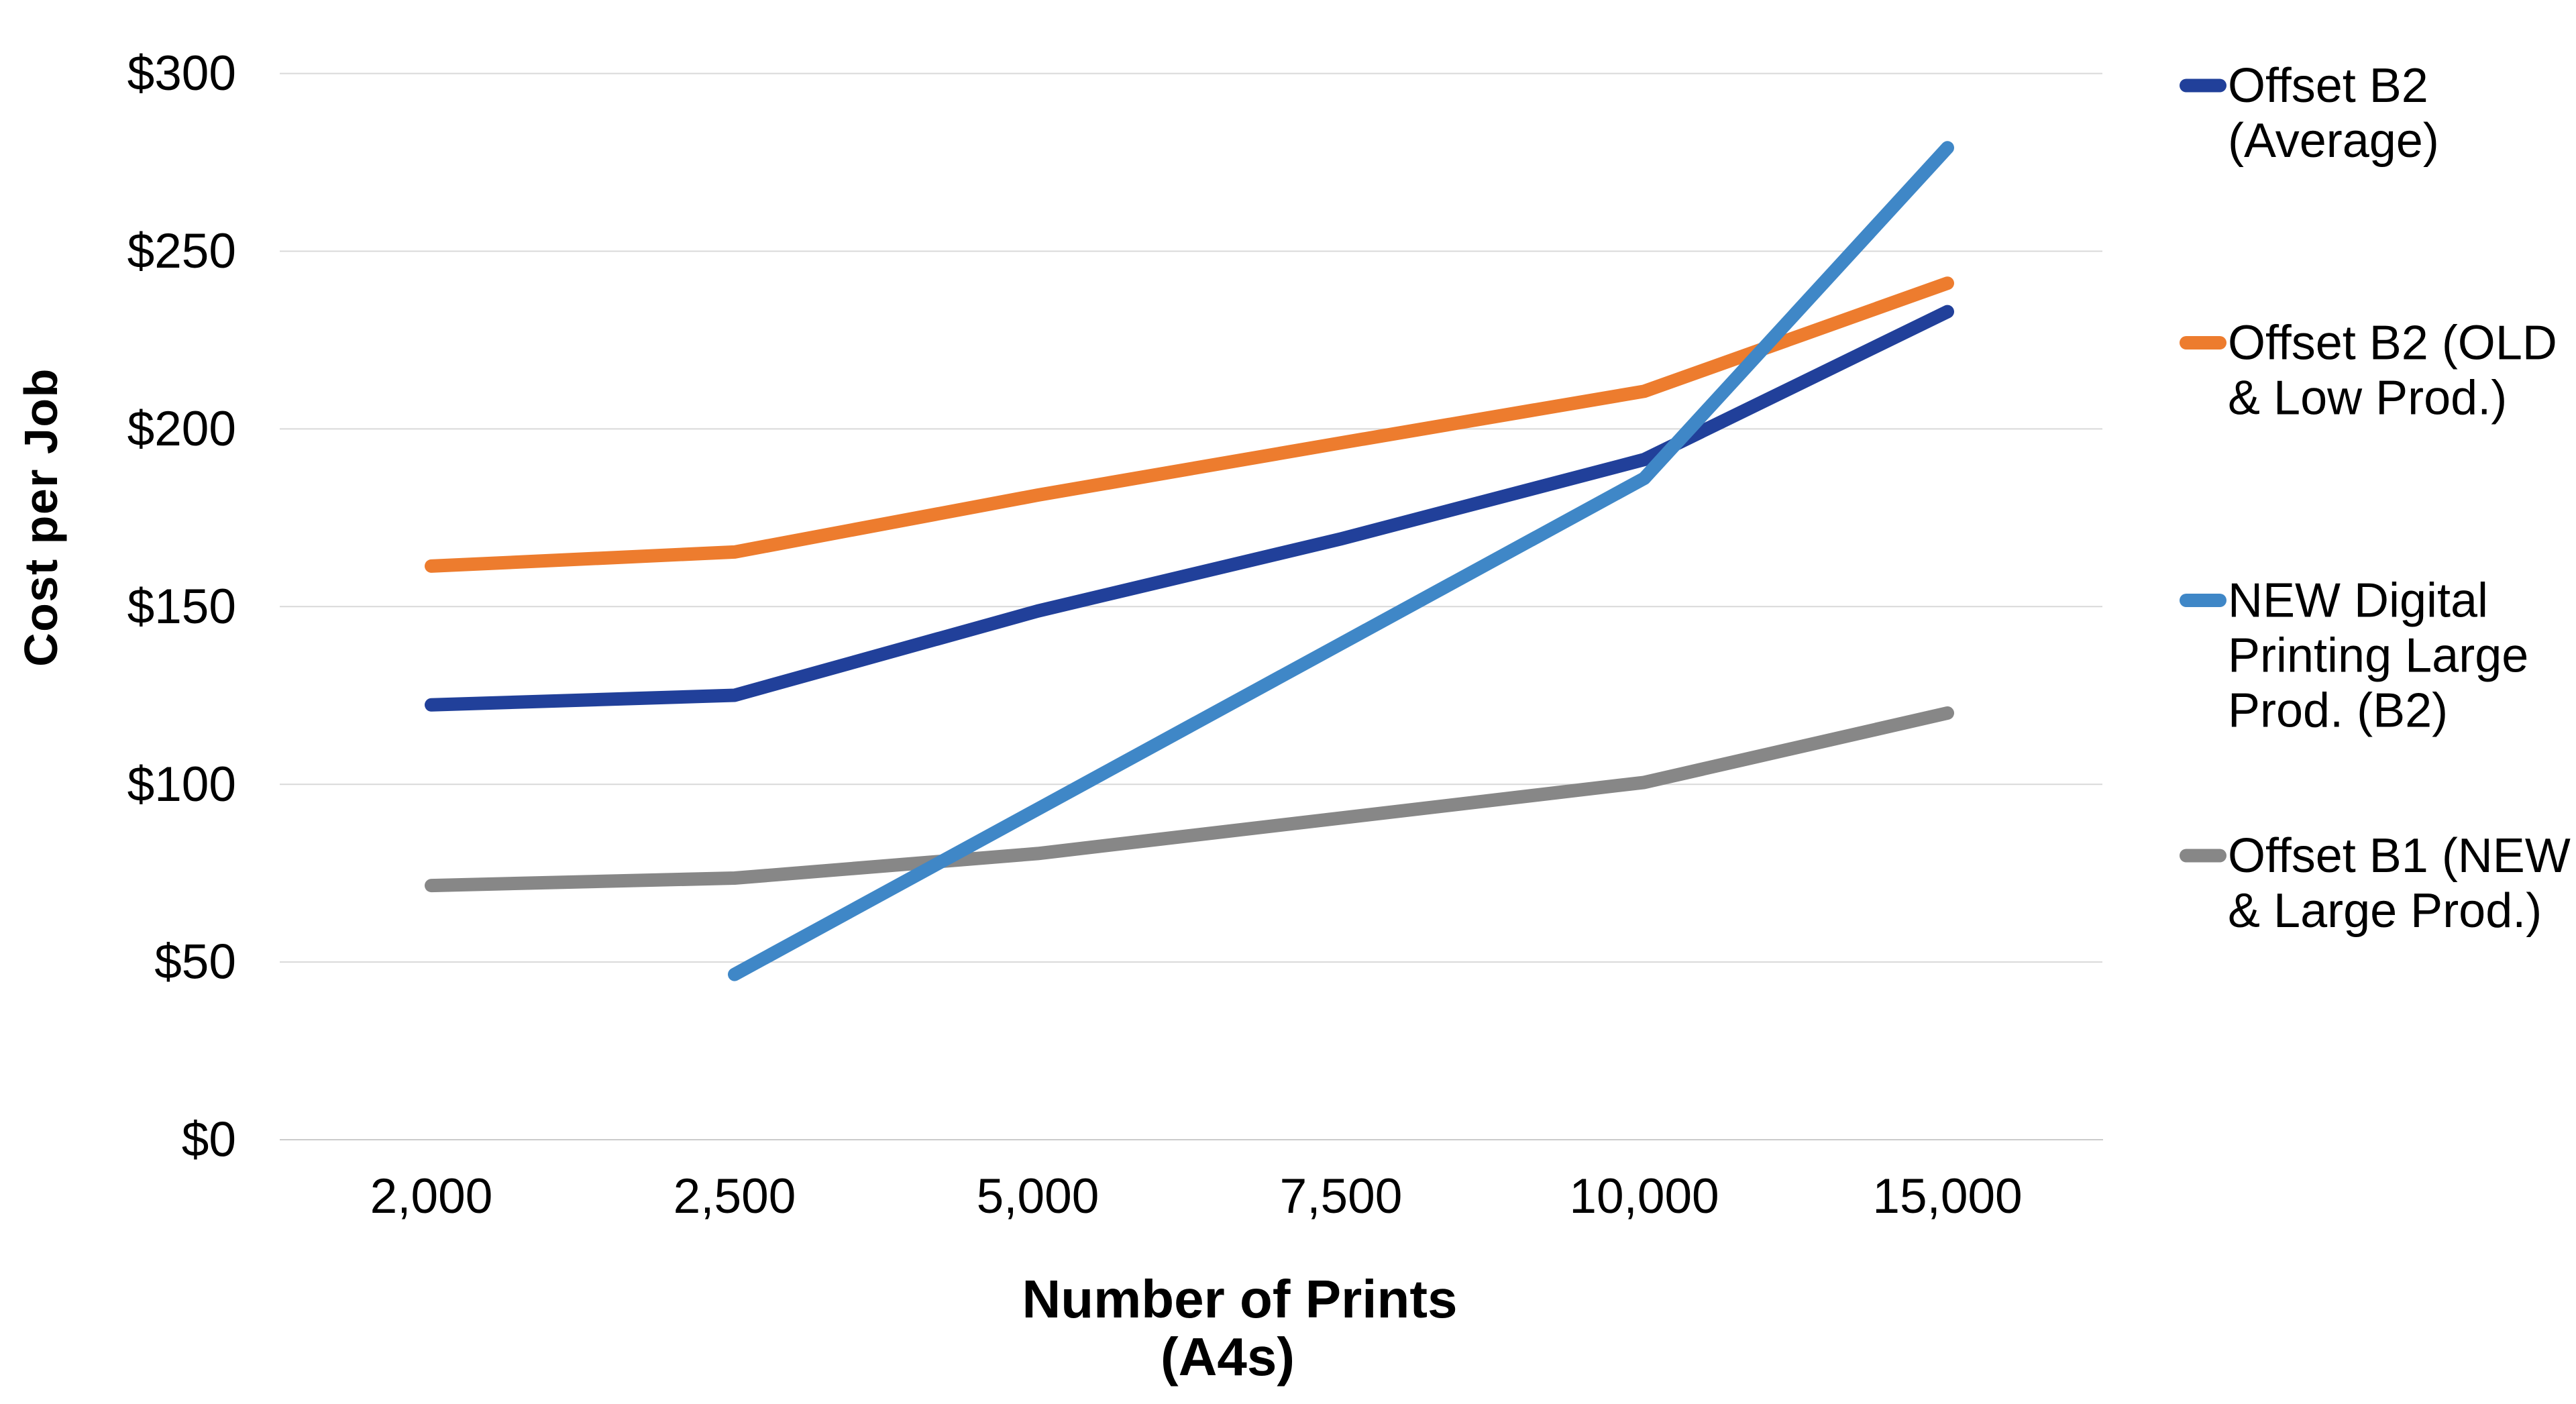 This screenshot has width=2576, height=1404. Describe the element at coordinates (1240, 1299) in the screenshot. I see `svg-text: Number of Prints` at that location.